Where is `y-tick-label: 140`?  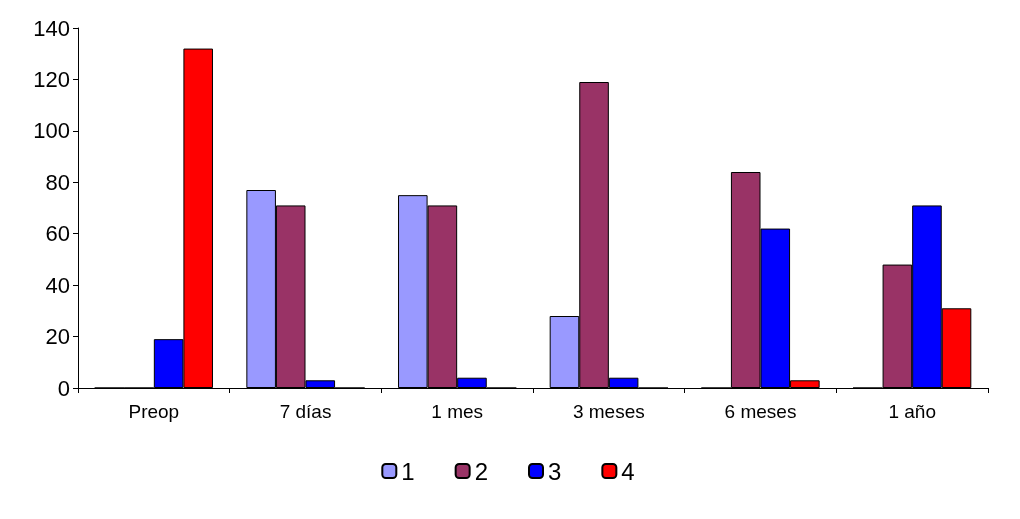
y-tick-label: 140 is located at coordinates (51, 28).